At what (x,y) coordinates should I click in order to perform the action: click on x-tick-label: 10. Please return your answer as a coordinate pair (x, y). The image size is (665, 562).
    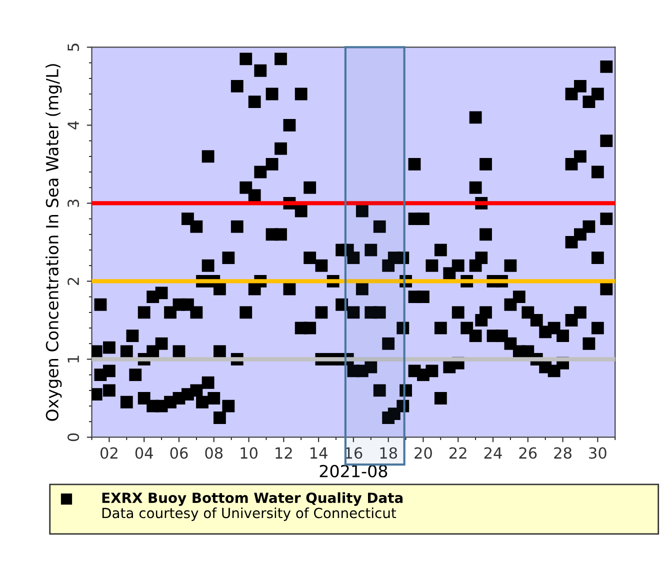
    Looking at the image, I should click on (249, 453).